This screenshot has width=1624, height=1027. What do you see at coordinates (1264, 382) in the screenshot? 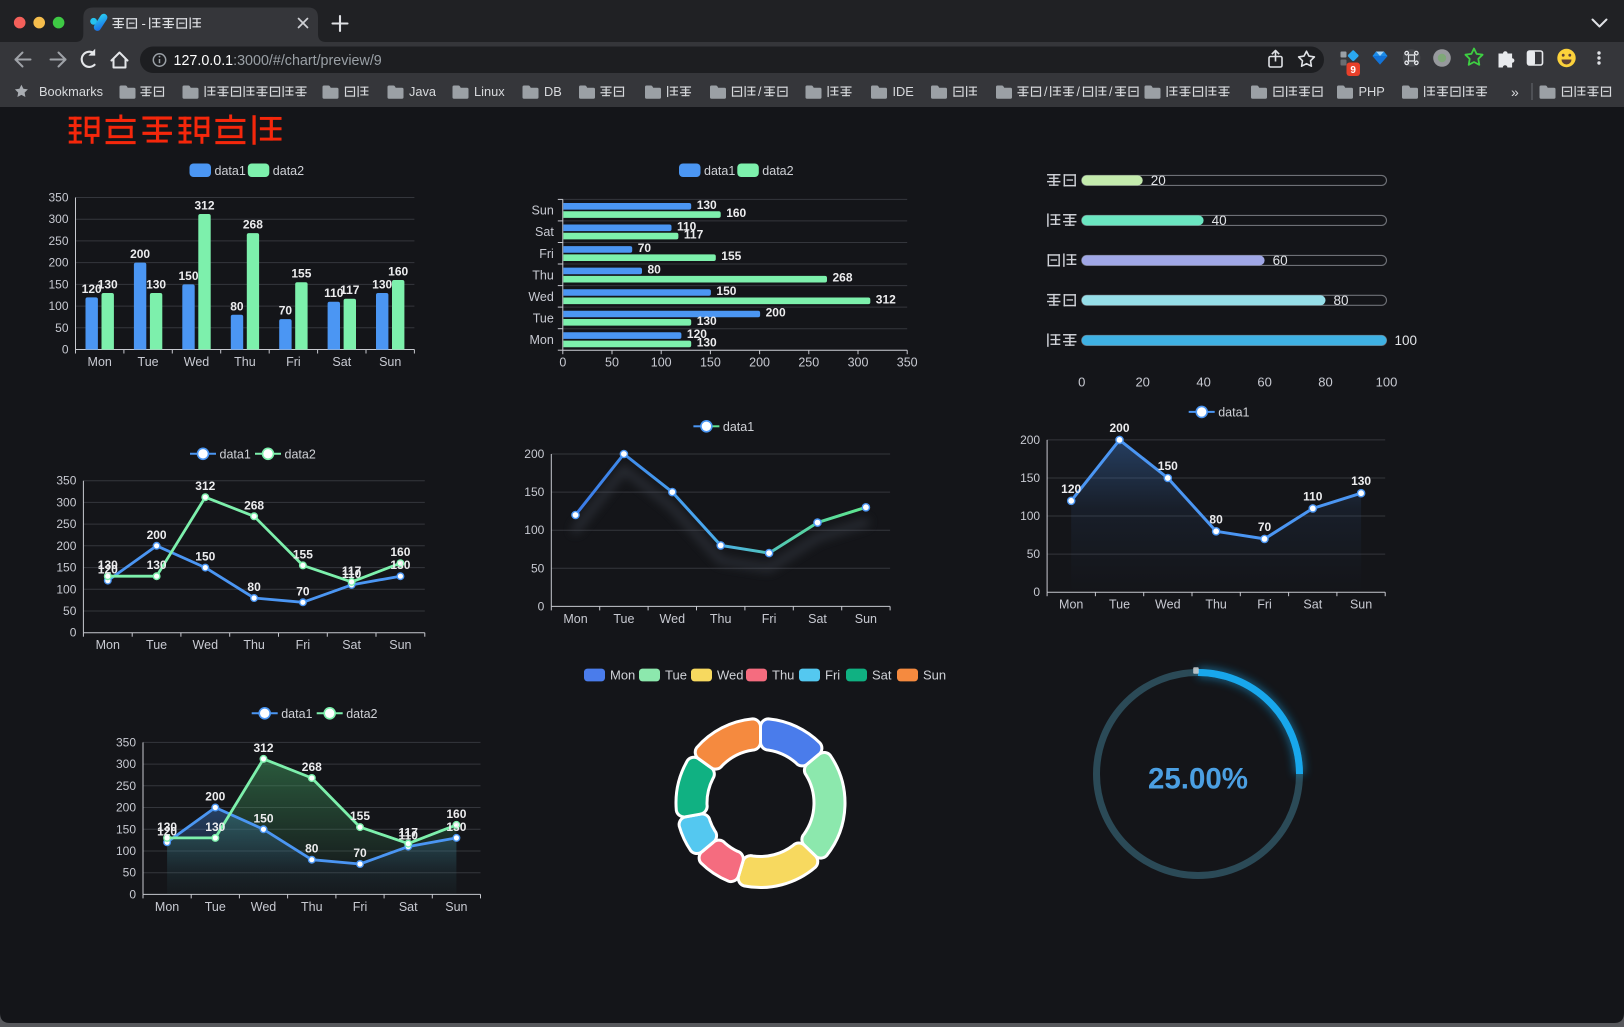
I see `svg-text: 60` at bounding box center [1264, 382].